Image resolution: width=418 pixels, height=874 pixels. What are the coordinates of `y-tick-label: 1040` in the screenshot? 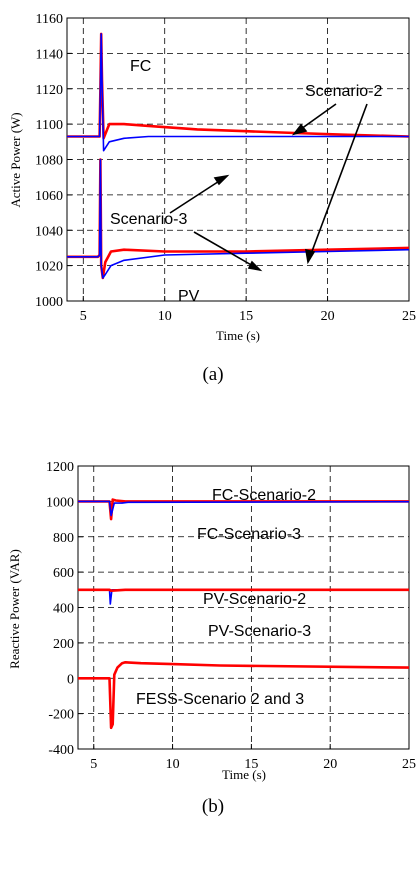 It's located at (49, 231).